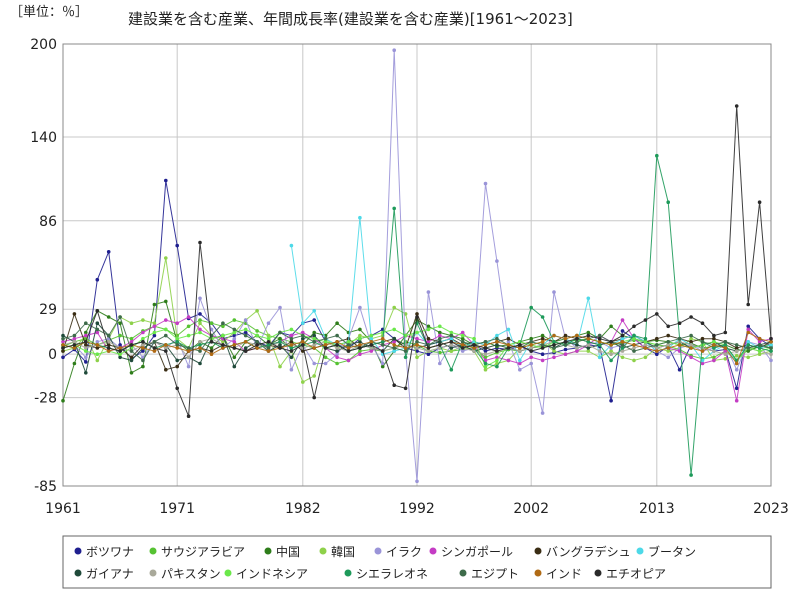 The height and width of the screenshot is (600, 800). What do you see at coordinates (43, 266) in the screenshot?
I see `y-axis: -85 -28 0 29 86 140 200` at bounding box center [43, 266].